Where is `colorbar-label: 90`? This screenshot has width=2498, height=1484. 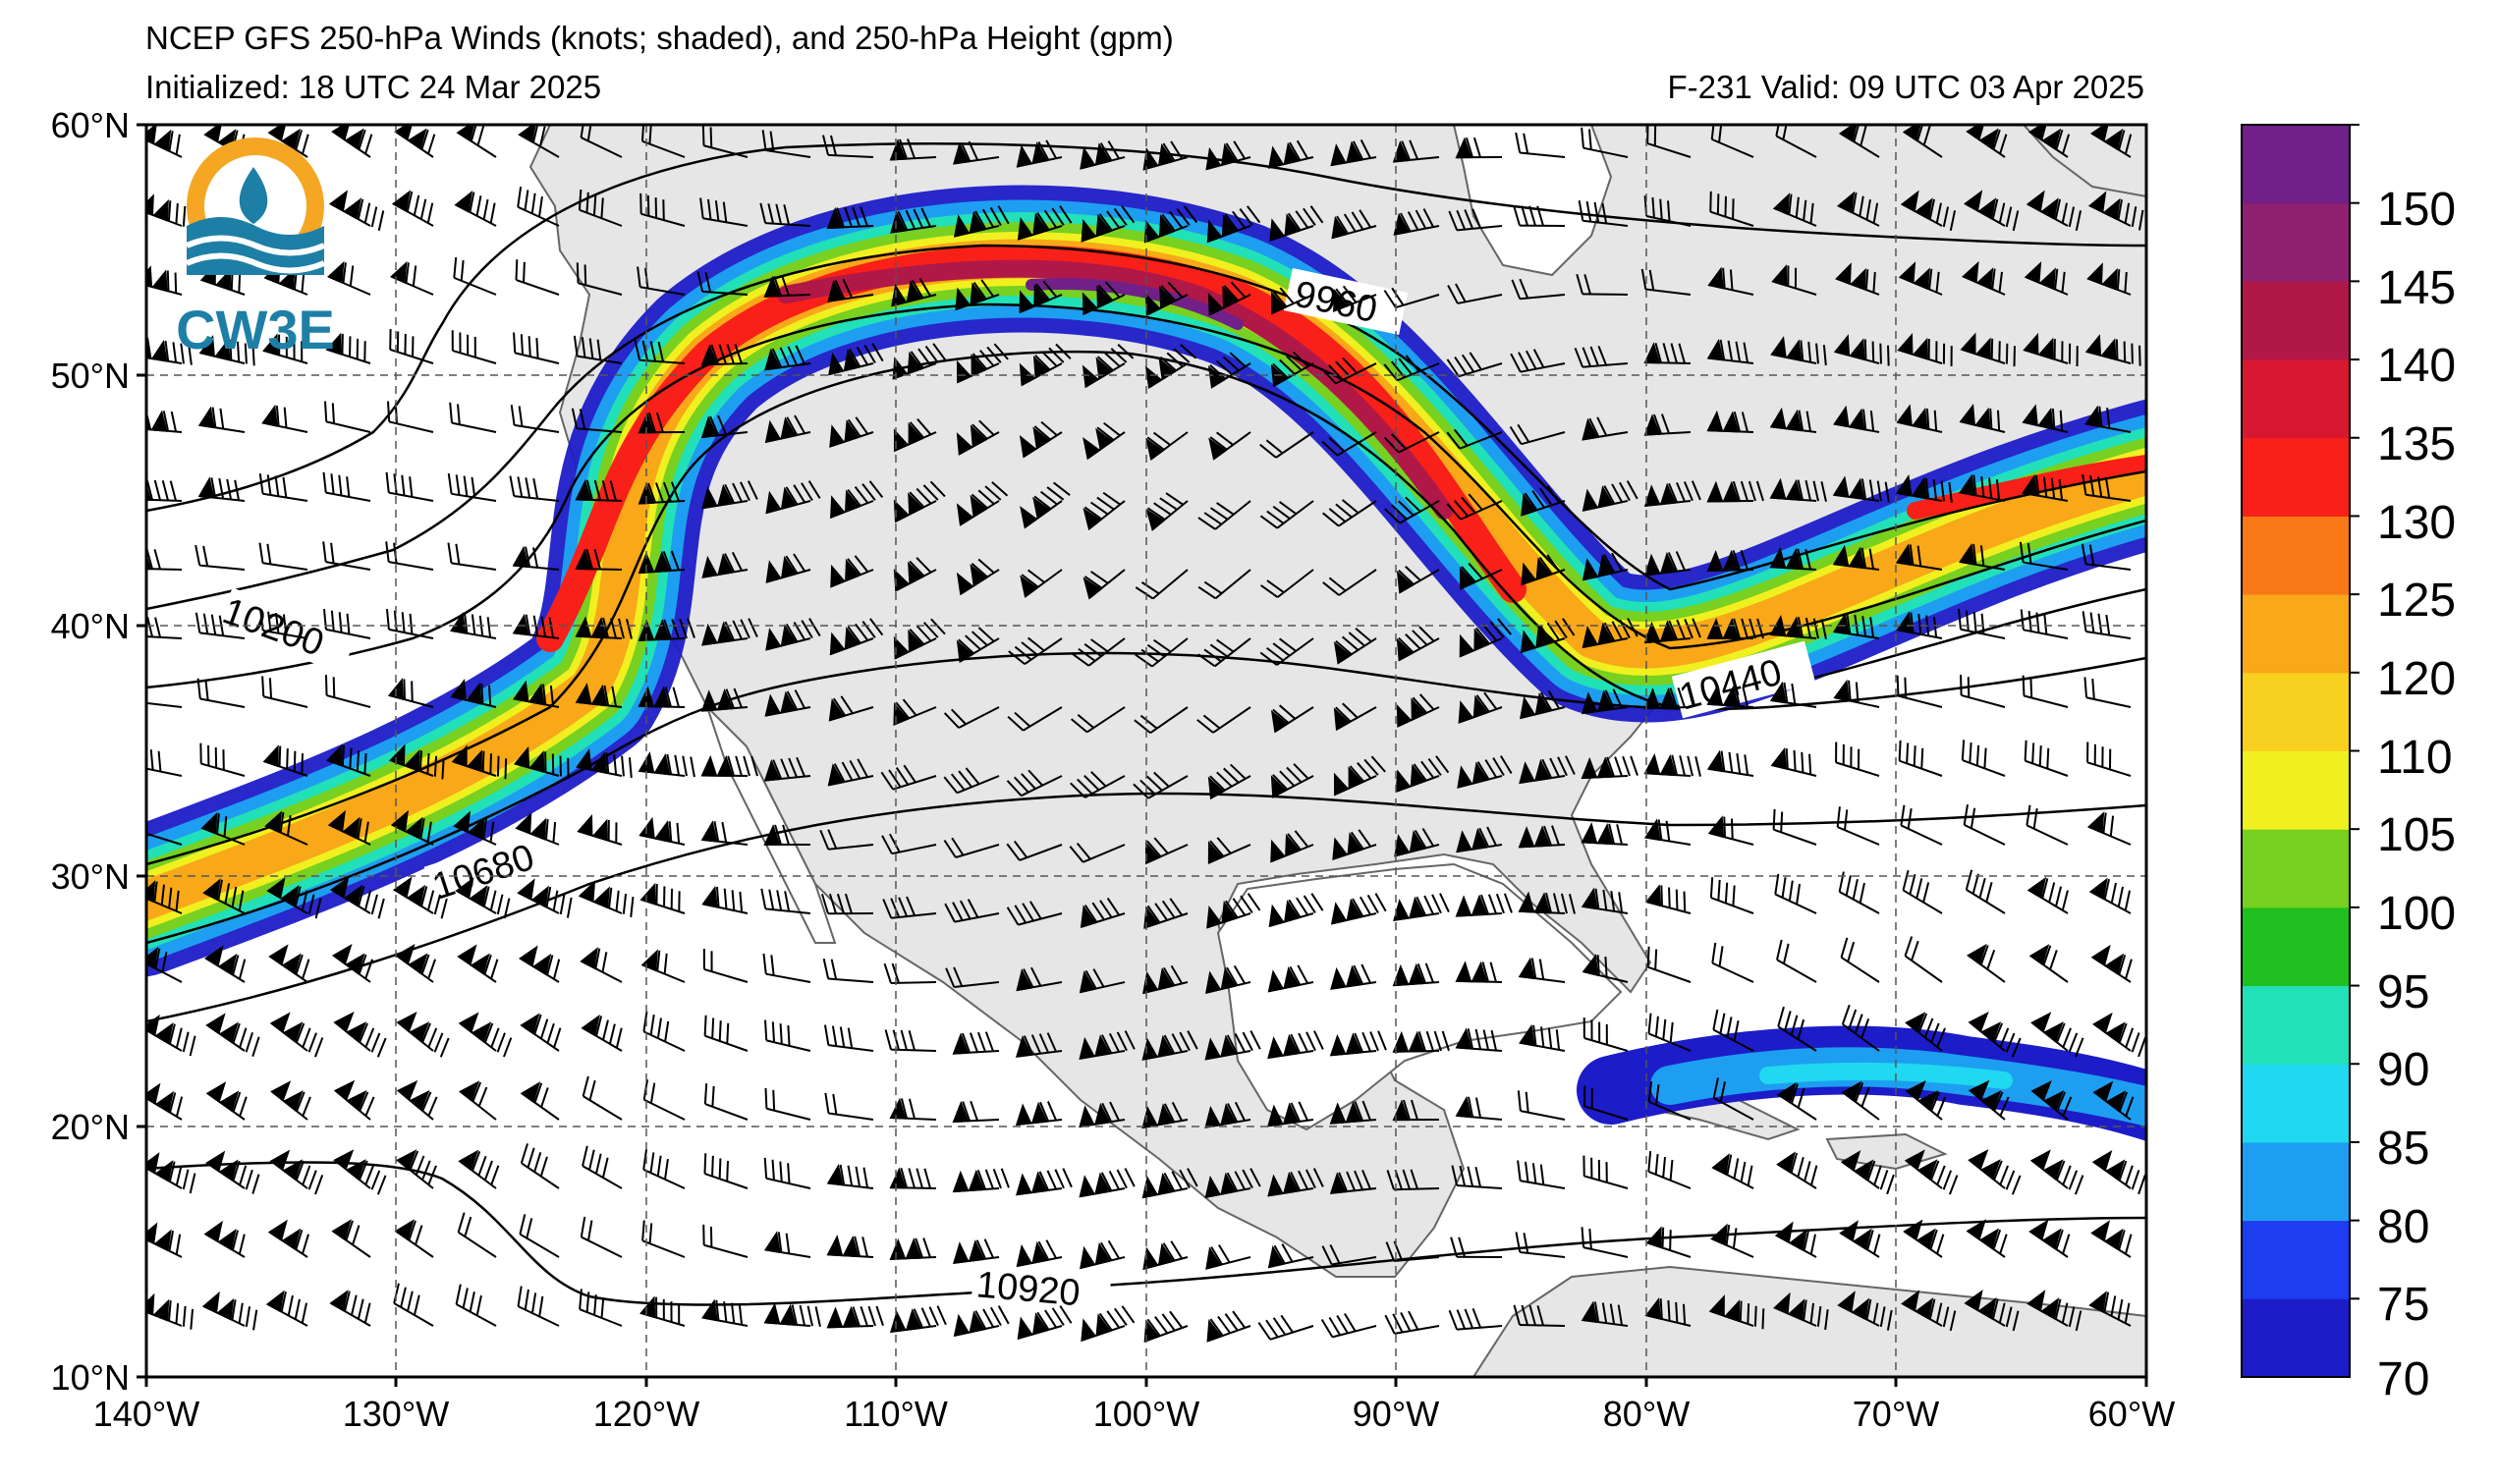 colorbar-label: 90 is located at coordinates (2403, 1070).